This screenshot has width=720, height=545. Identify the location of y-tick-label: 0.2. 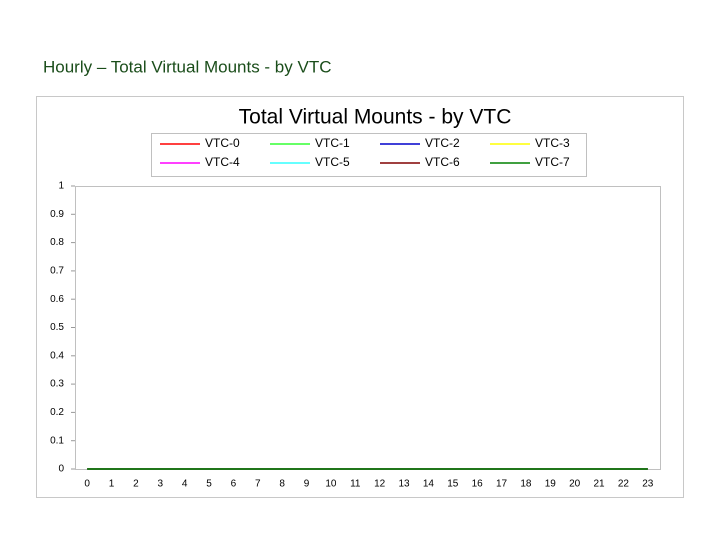
(57, 412).